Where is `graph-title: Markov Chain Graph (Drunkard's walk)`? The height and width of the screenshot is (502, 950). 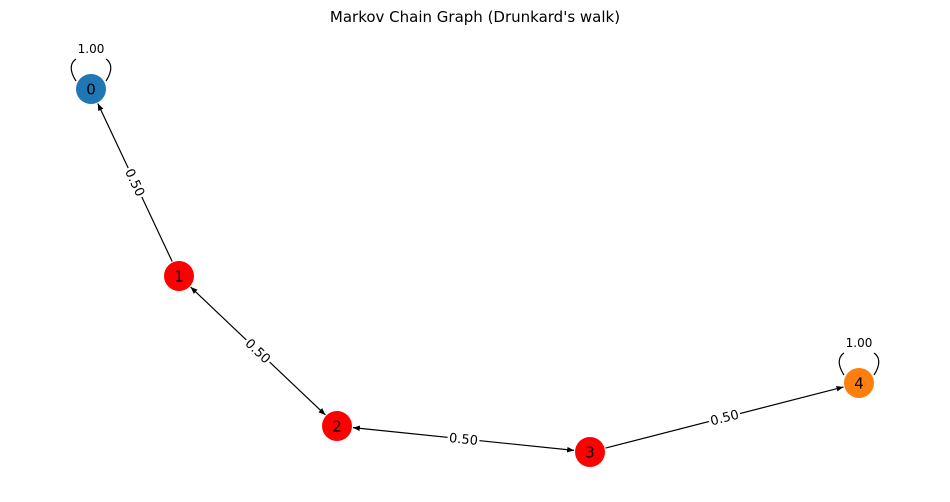
graph-title: Markov Chain Graph (Drunkard's walk) is located at coordinates (475, 17).